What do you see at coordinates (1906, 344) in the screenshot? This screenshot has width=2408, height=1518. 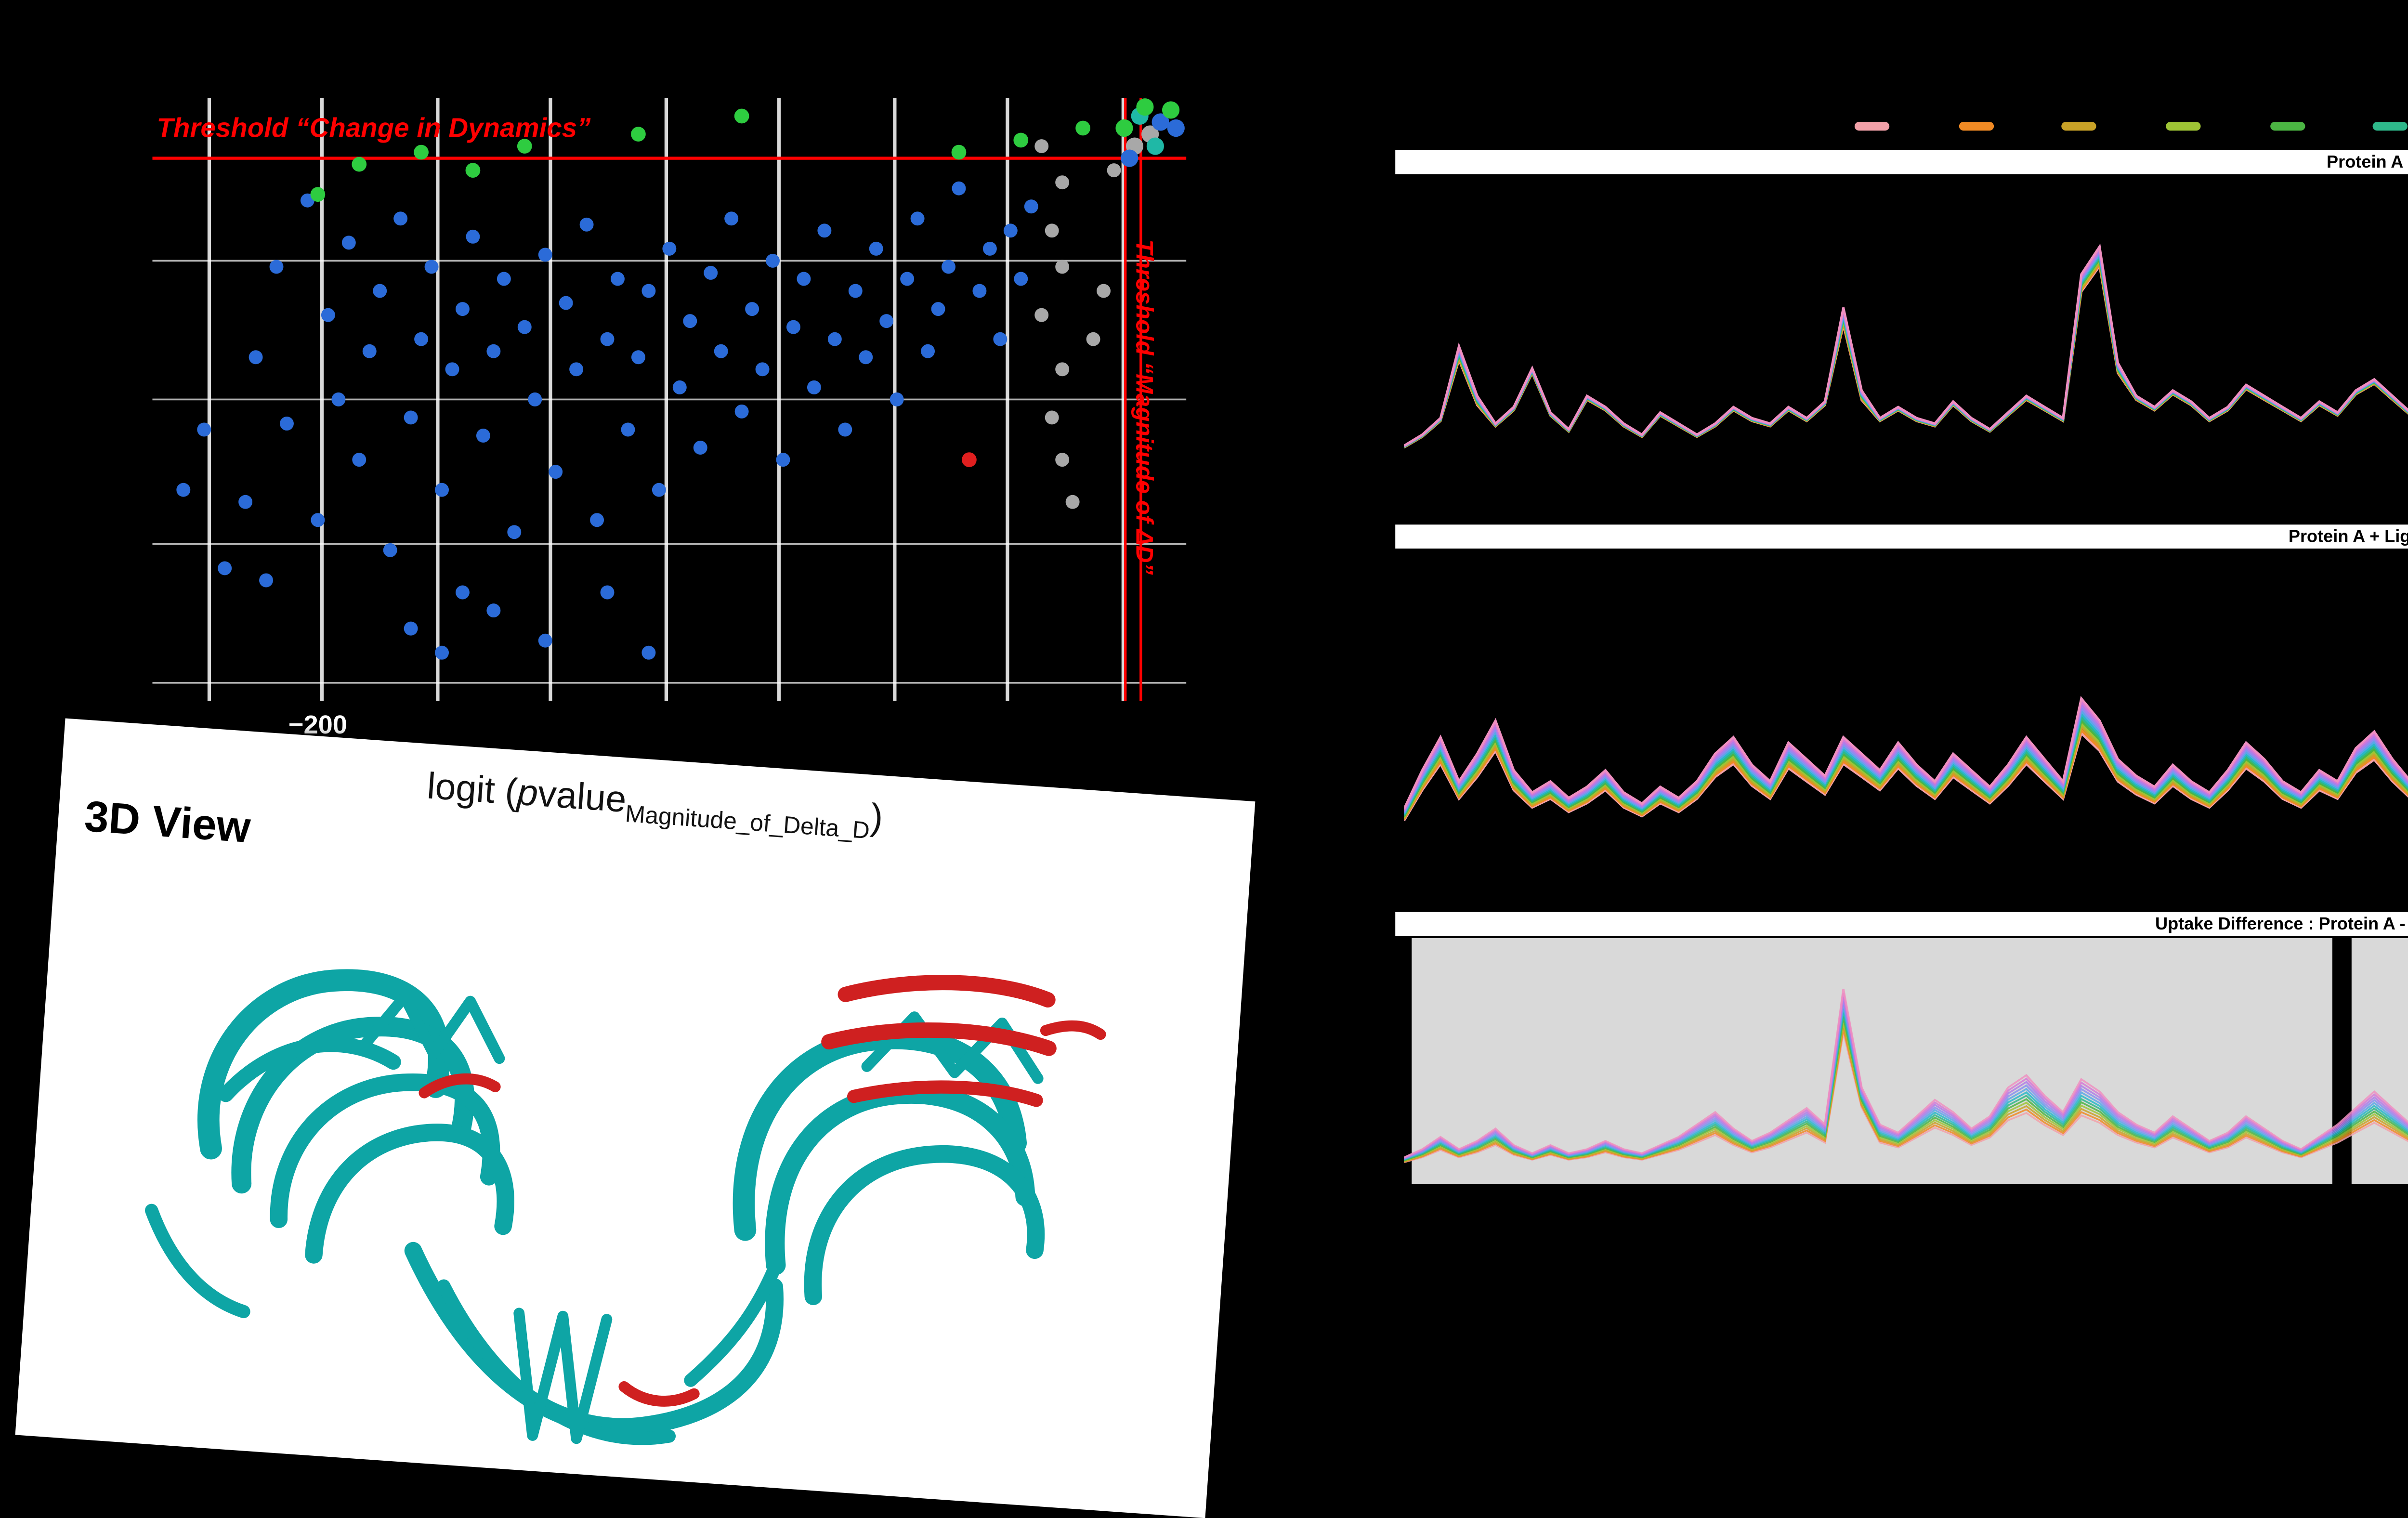 I see `uptake-chart-protein-a` at bounding box center [1906, 344].